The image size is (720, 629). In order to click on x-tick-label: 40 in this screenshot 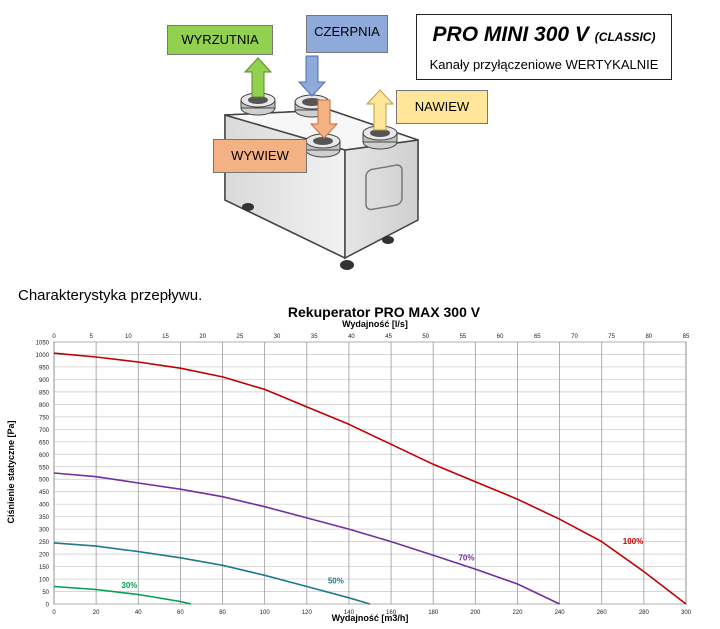, I will do `click(138, 613)`.